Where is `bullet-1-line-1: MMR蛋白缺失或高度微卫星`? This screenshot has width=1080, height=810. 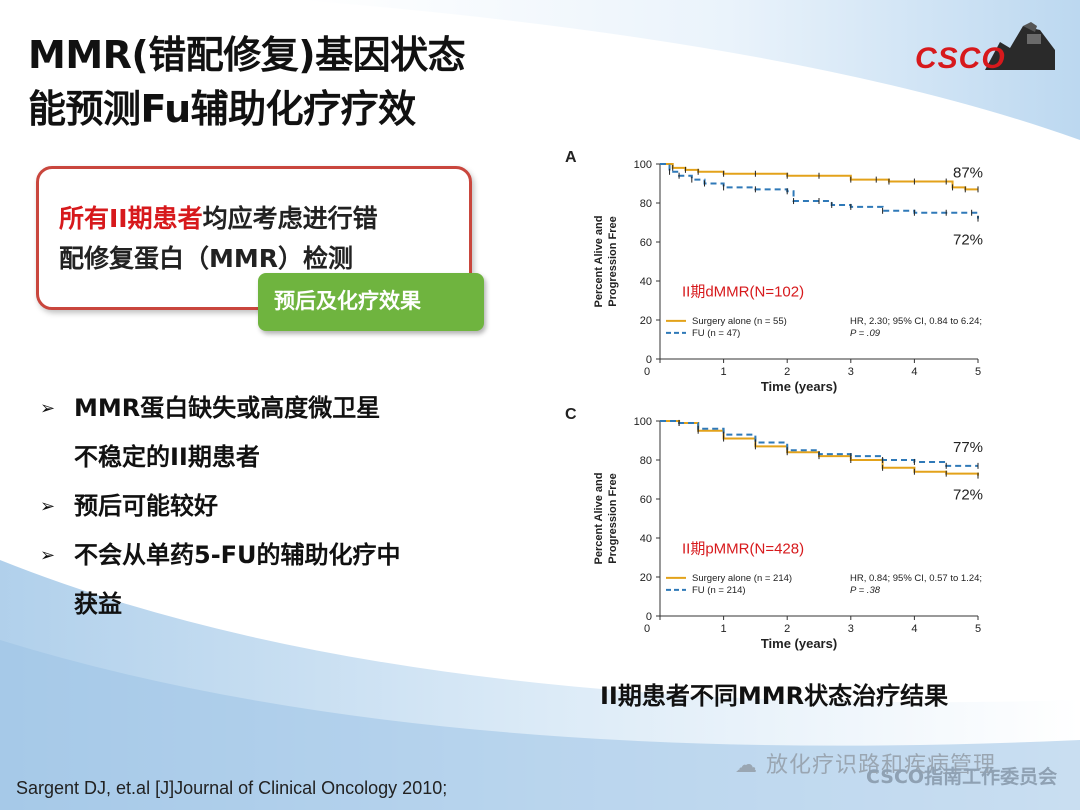 bullet-1-line-1: MMR蛋白缺失或高度微卫星 is located at coordinates (227, 408).